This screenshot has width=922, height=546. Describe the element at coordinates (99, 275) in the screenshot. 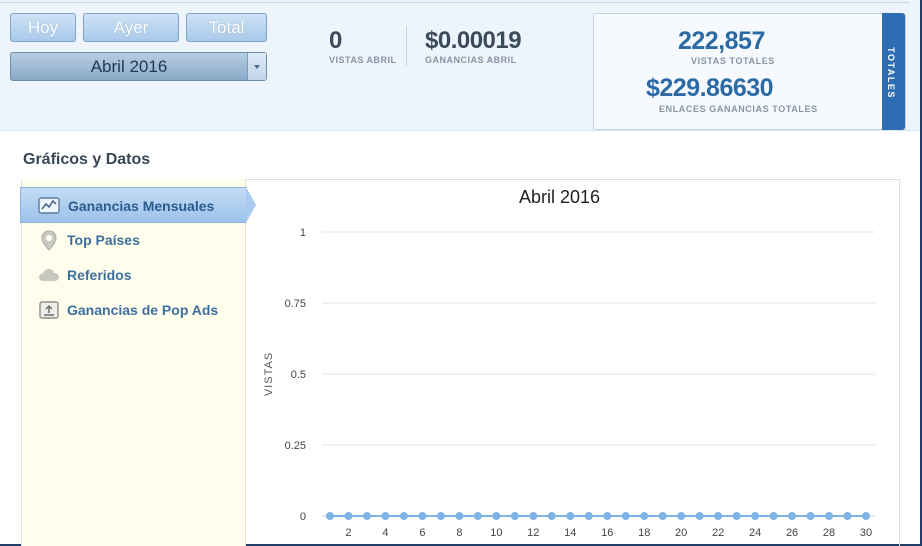

I see `sidebar-item-label: Referidos` at that location.